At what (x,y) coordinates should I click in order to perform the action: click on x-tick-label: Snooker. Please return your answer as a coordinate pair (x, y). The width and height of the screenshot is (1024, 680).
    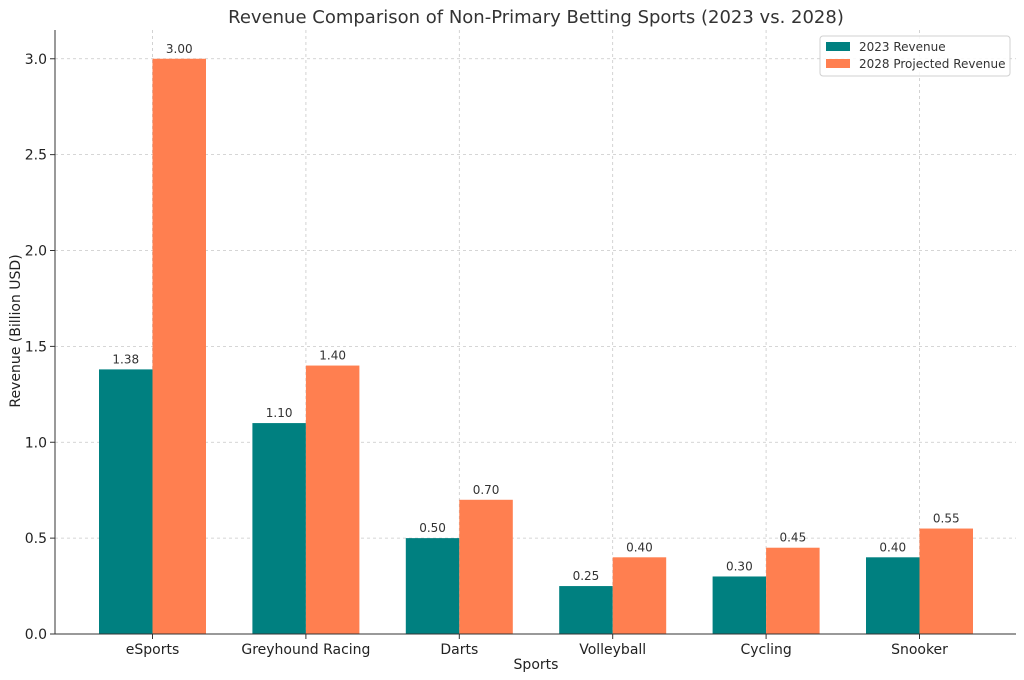
    Looking at the image, I should click on (919, 650).